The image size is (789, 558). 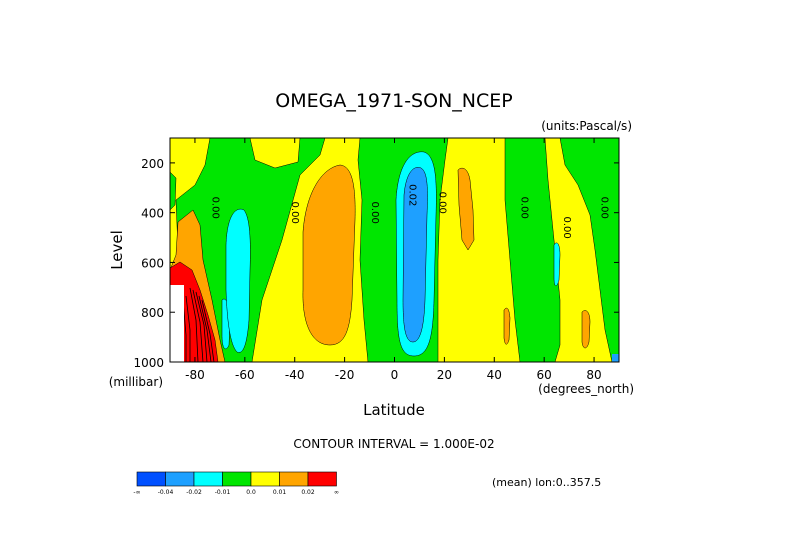 What do you see at coordinates (615, 358) in the screenshot?
I see `blue-corner-nh` at bounding box center [615, 358].